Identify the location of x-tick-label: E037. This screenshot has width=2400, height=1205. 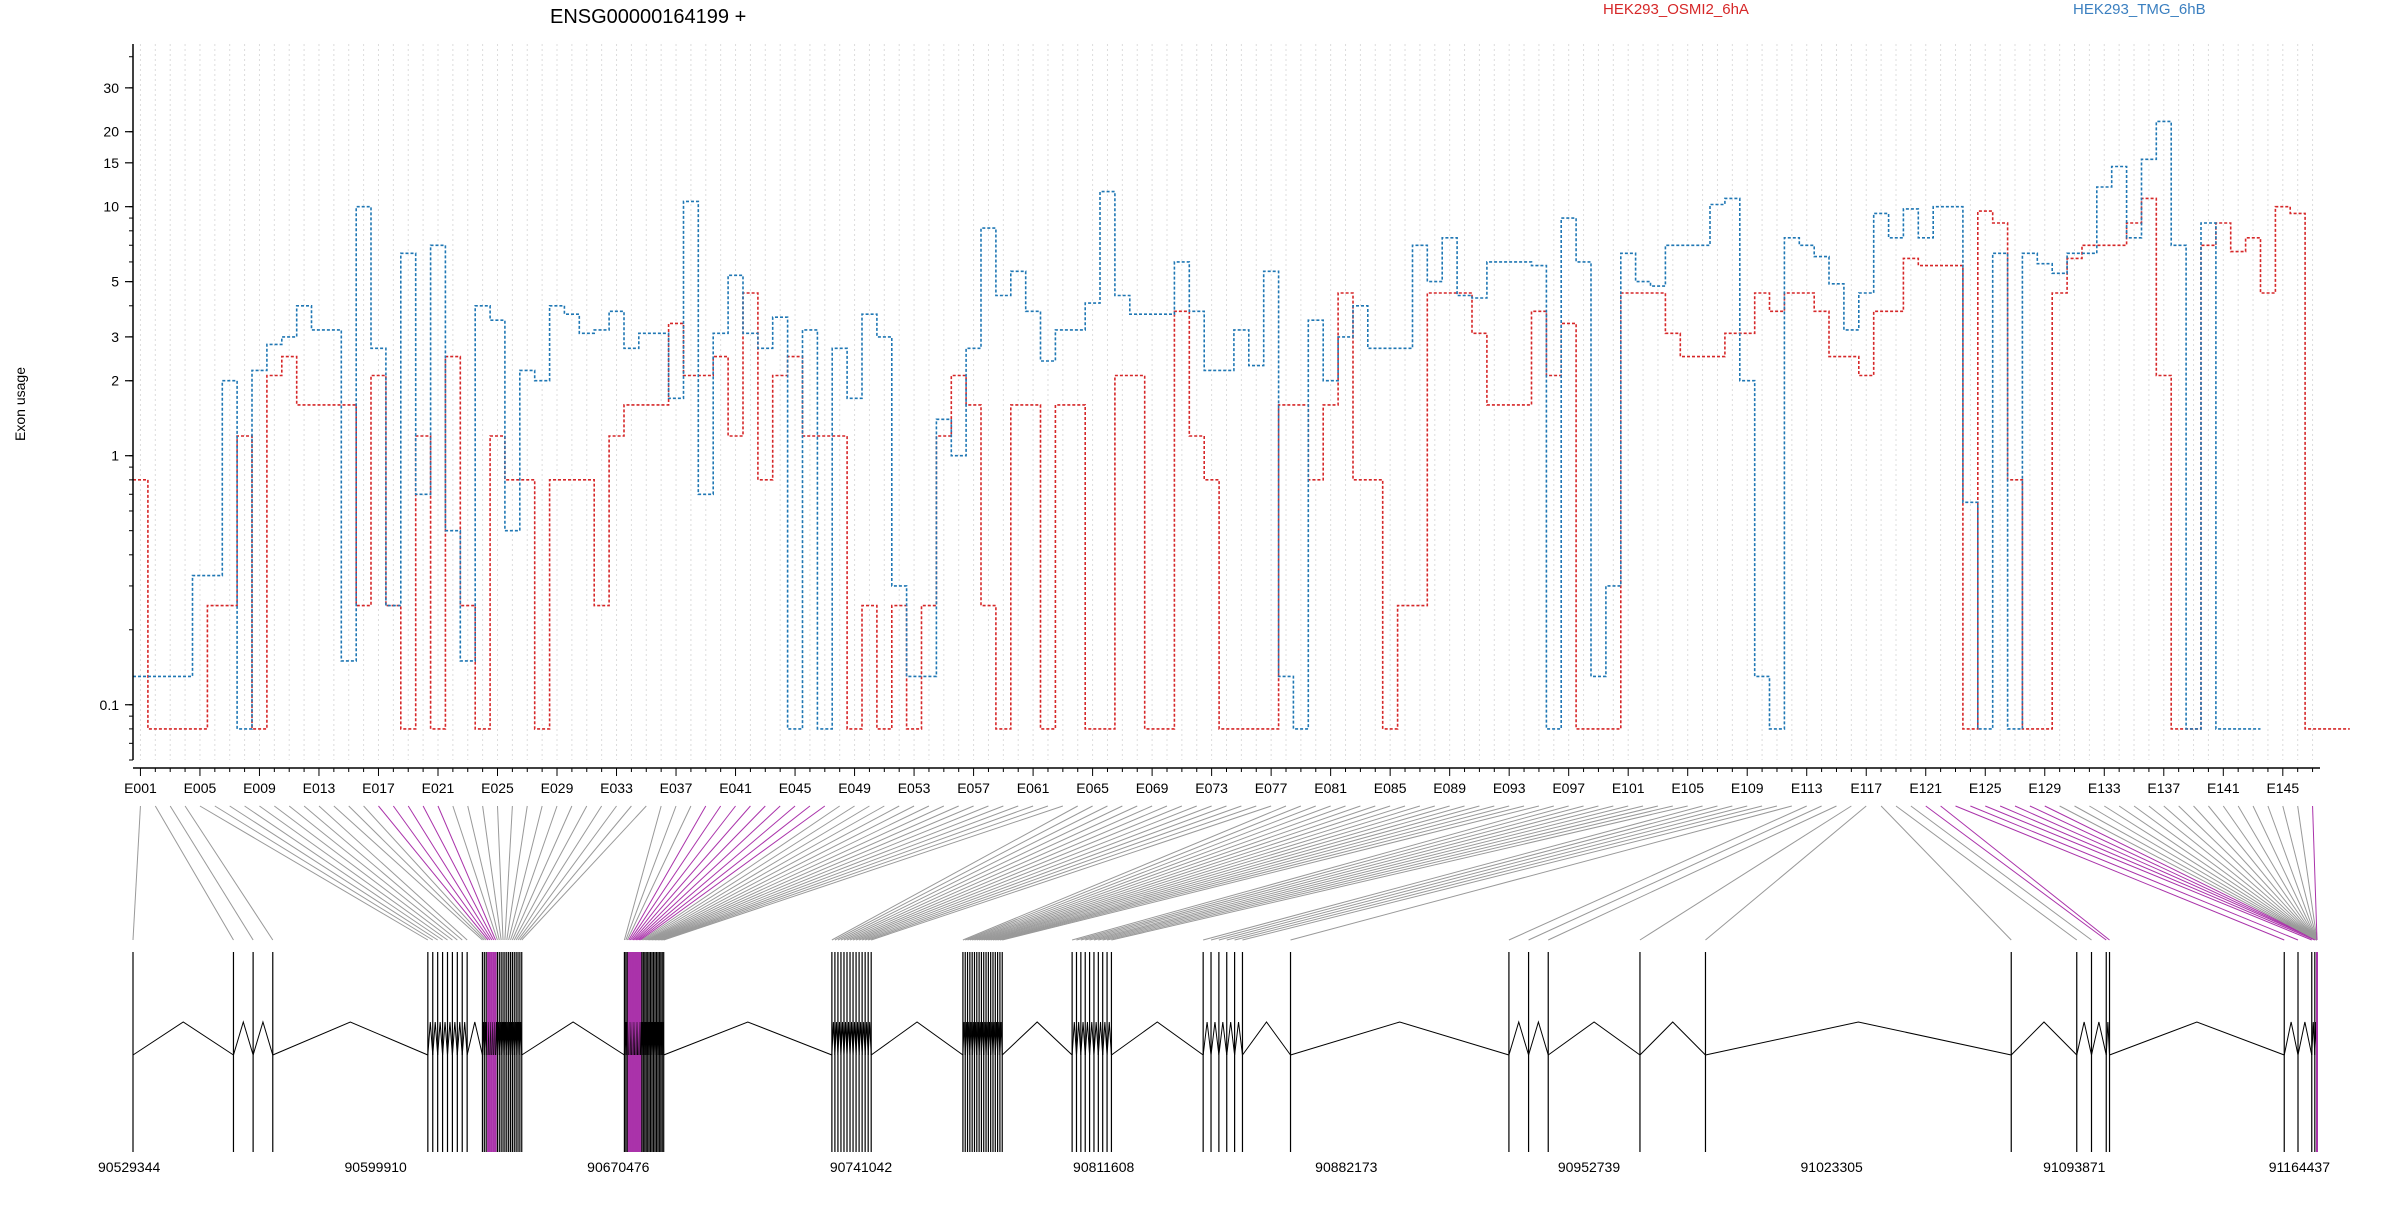
(676, 788).